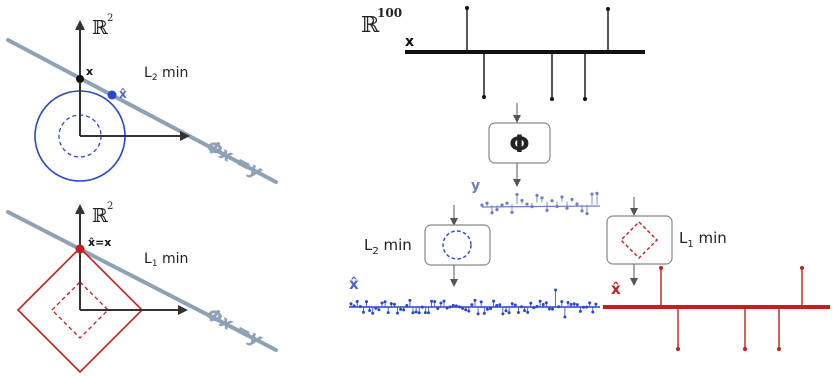  I want to click on method-label: L1 min, so click(166, 260).